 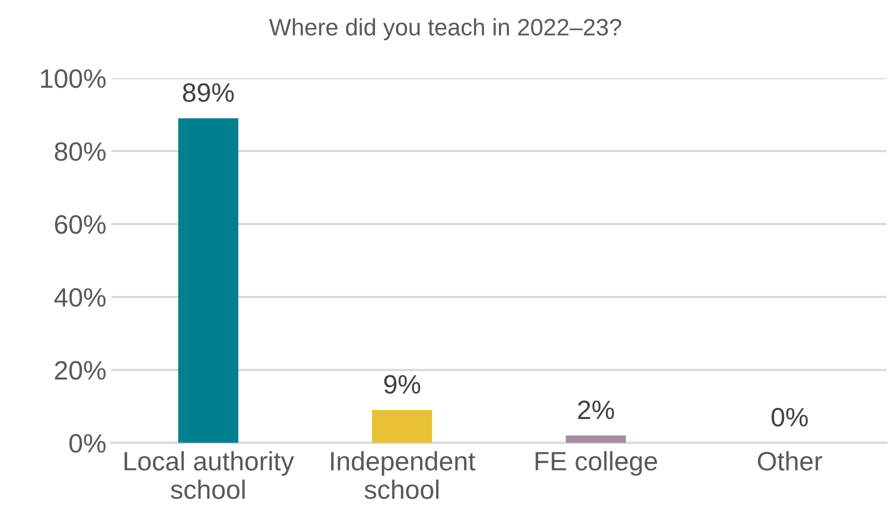 What do you see at coordinates (790, 461) in the screenshot?
I see `x-tick-label: Other` at bounding box center [790, 461].